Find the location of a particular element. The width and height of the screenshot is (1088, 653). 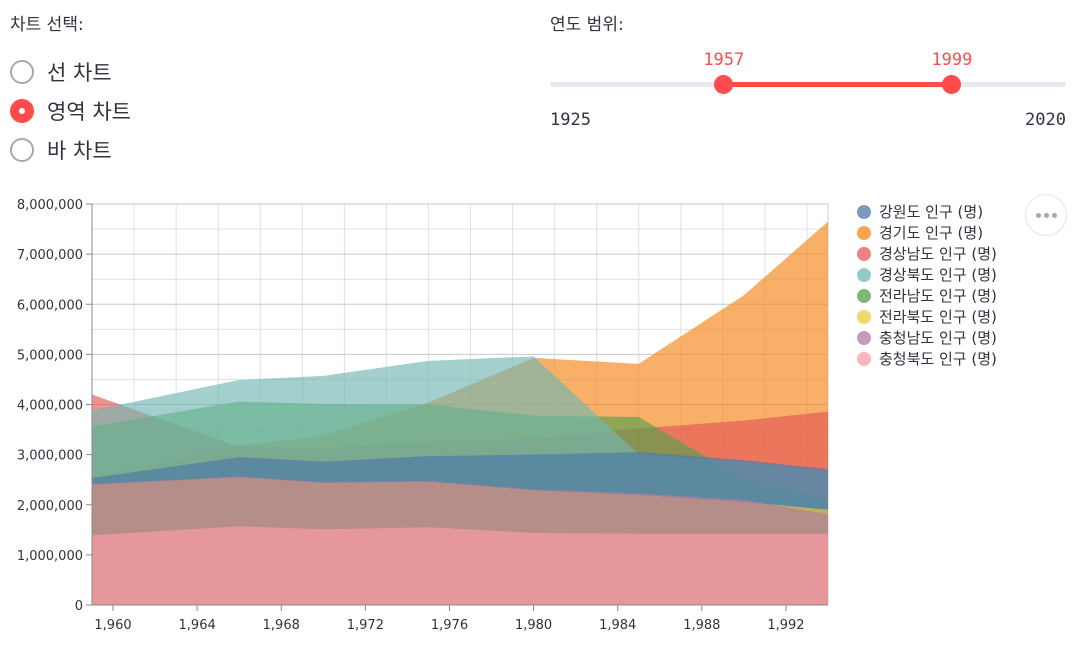

slider-min-label: 1925 is located at coordinates (570, 120).